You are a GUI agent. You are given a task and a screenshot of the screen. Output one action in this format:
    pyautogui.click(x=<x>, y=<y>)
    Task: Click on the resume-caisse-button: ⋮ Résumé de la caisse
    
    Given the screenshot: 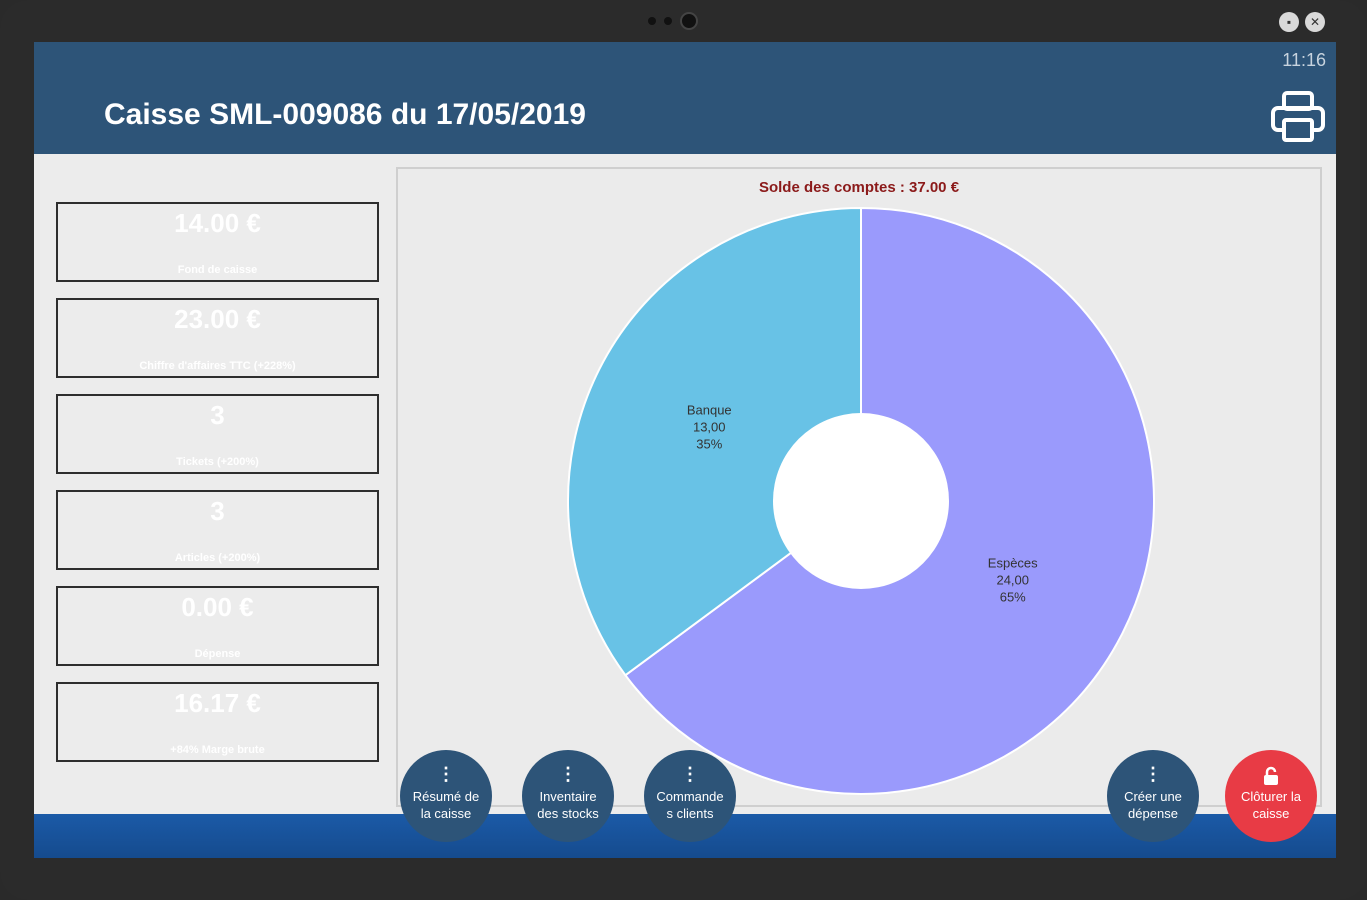 What is the action you would take?
    pyautogui.click(x=446, y=796)
    